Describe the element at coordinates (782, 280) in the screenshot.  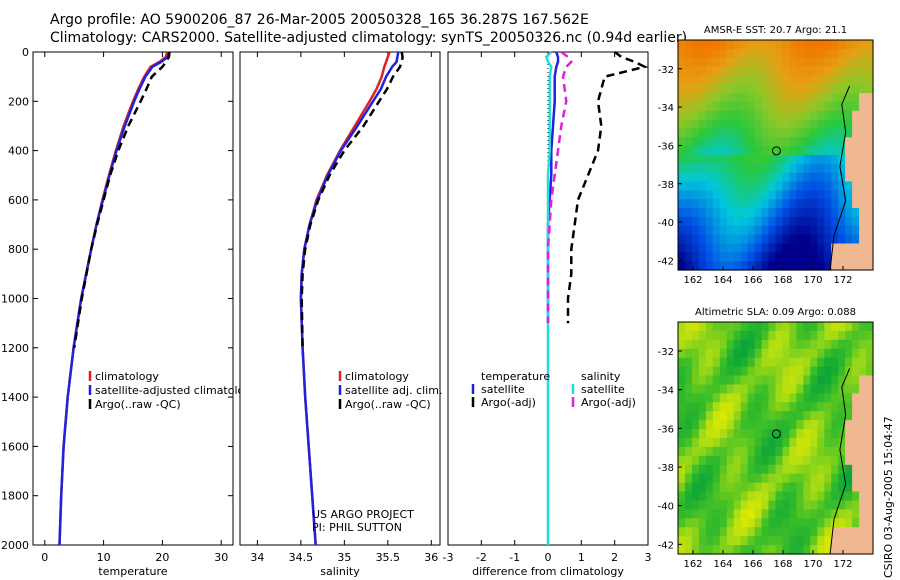
I see `map-x-tick-label: 168` at that location.